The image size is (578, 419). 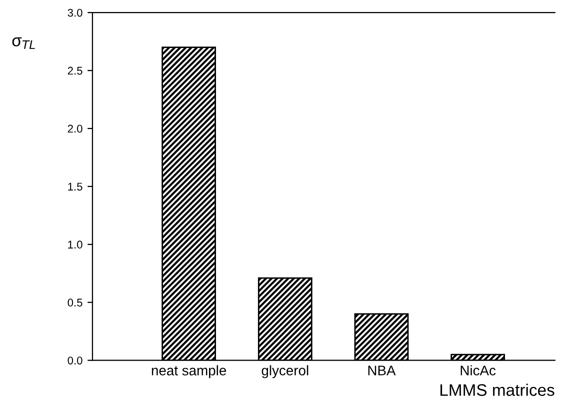 I want to click on y-axis-title: σ$_{TL}$, so click(x=23, y=43).